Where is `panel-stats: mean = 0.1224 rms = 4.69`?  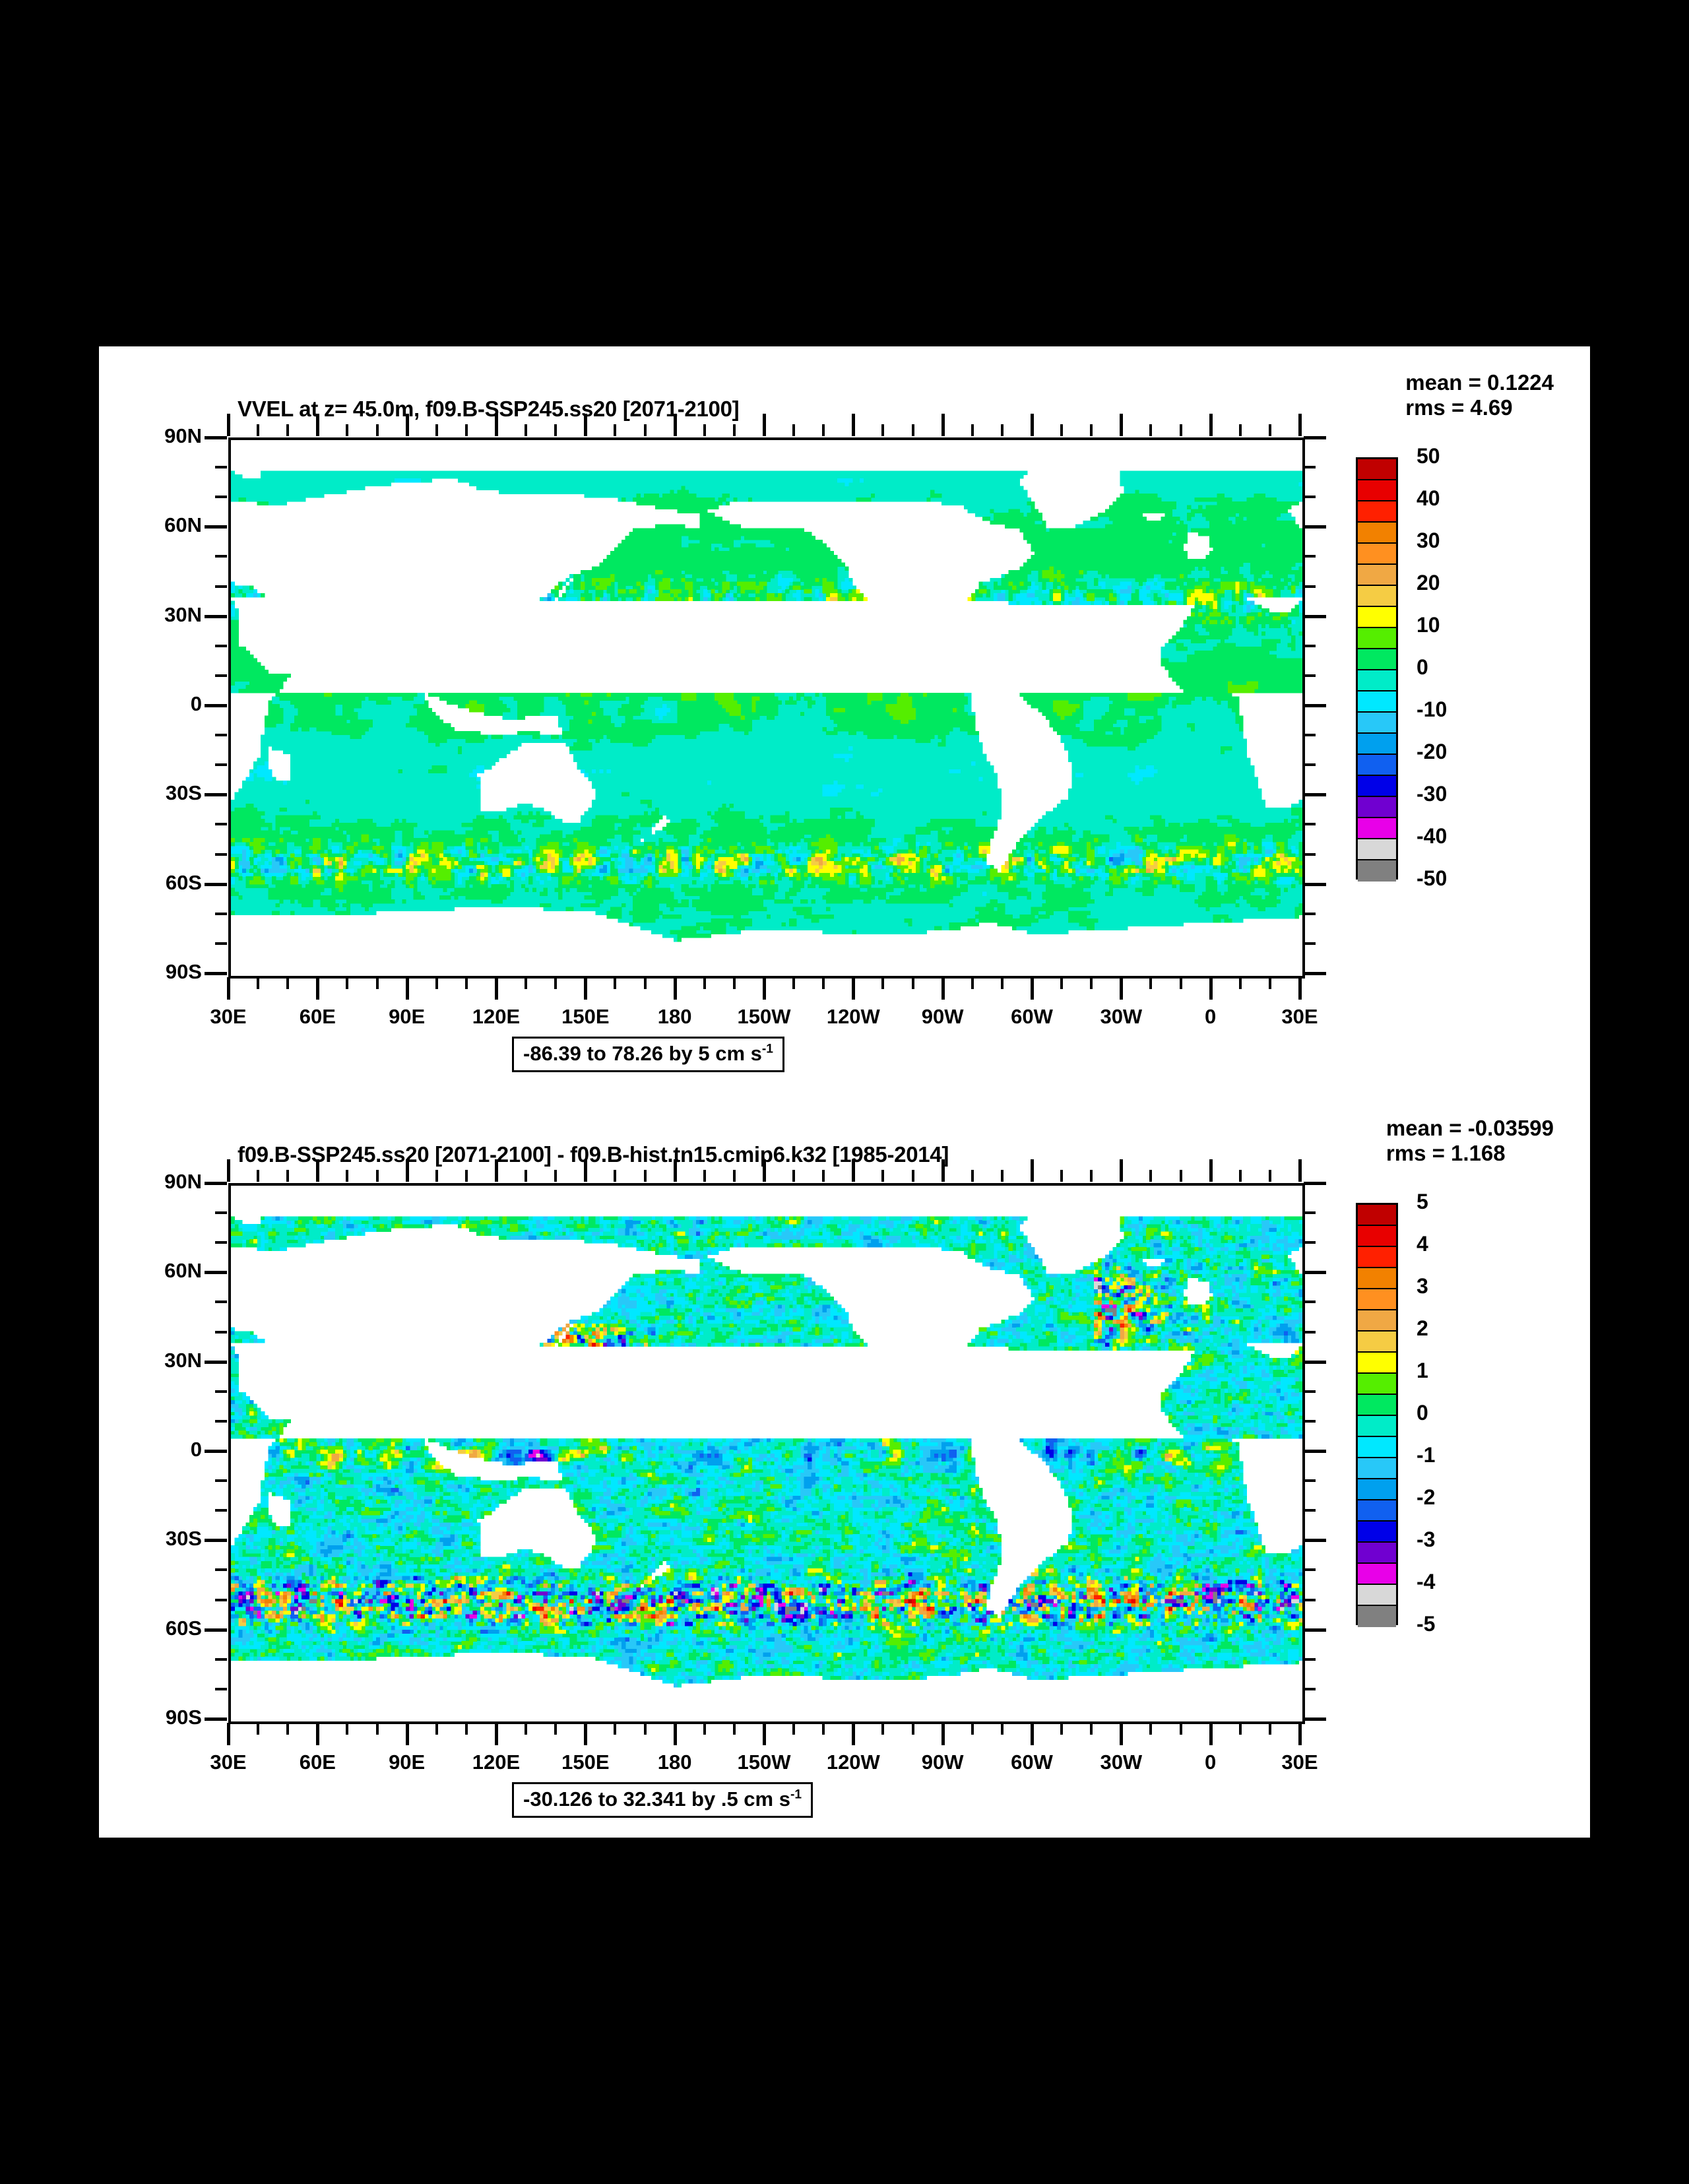 panel-stats: mean = 0.1224 rms = 4.69 is located at coordinates (1479, 395).